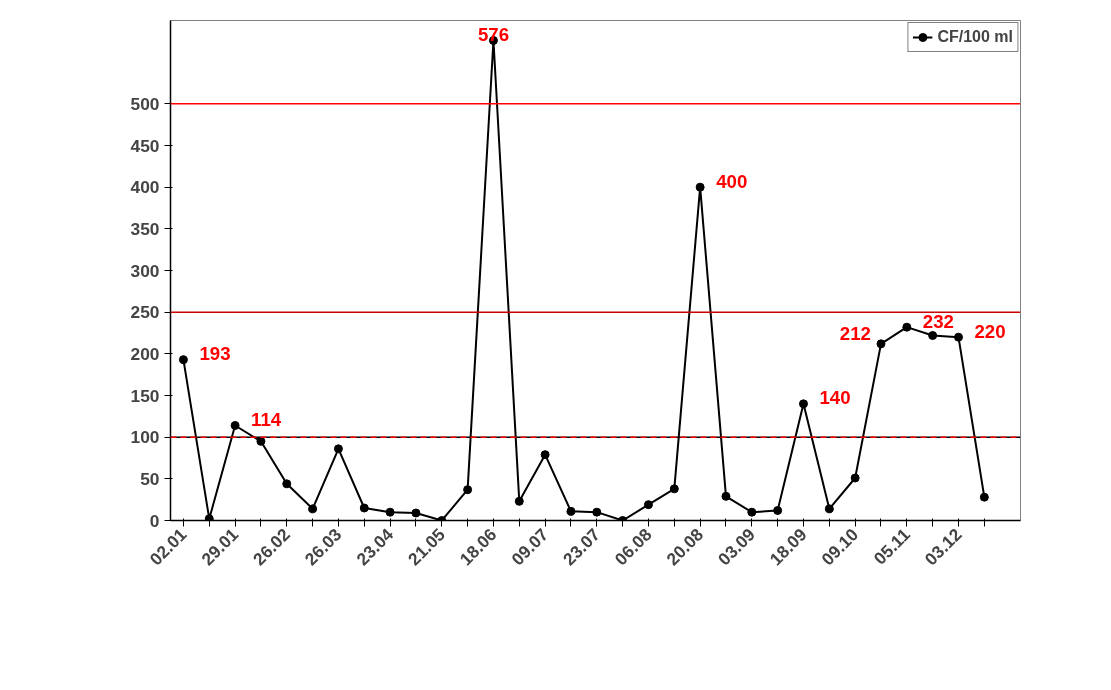  What do you see at coordinates (145, 312) in the screenshot?
I see `y-tick-label: 250` at bounding box center [145, 312].